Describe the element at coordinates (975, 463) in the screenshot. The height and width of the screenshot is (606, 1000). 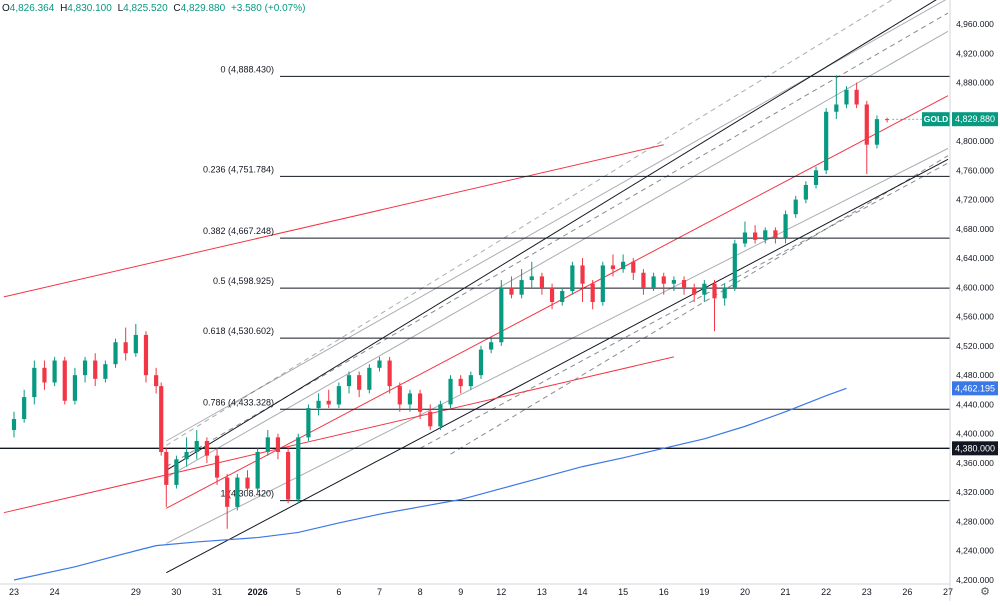
I see `y-tick-label-4: 4,360.000` at that location.